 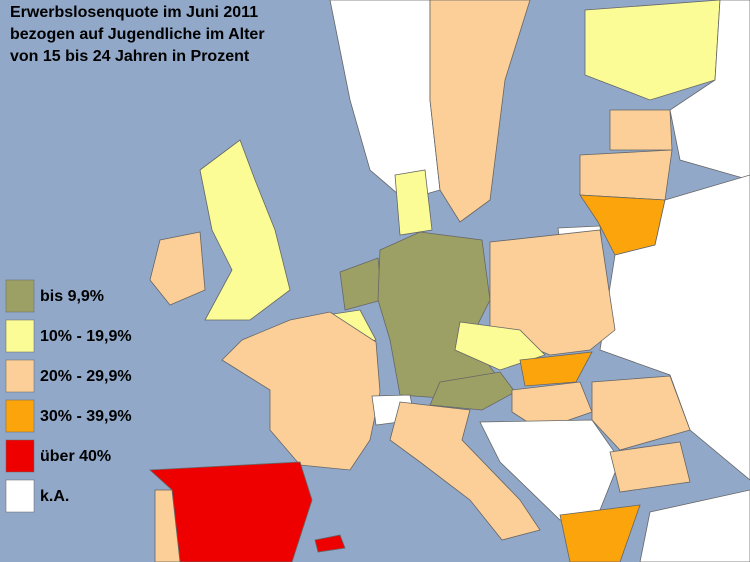 I want to click on russia-east, so click(x=709, y=90).